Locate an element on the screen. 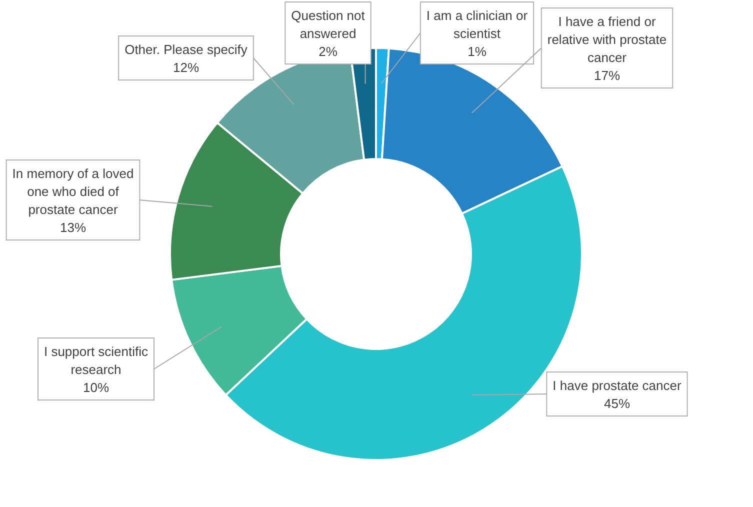 The height and width of the screenshot is (507, 753). slice-label: I have prostate cancer is located at coordinates (617, 385).